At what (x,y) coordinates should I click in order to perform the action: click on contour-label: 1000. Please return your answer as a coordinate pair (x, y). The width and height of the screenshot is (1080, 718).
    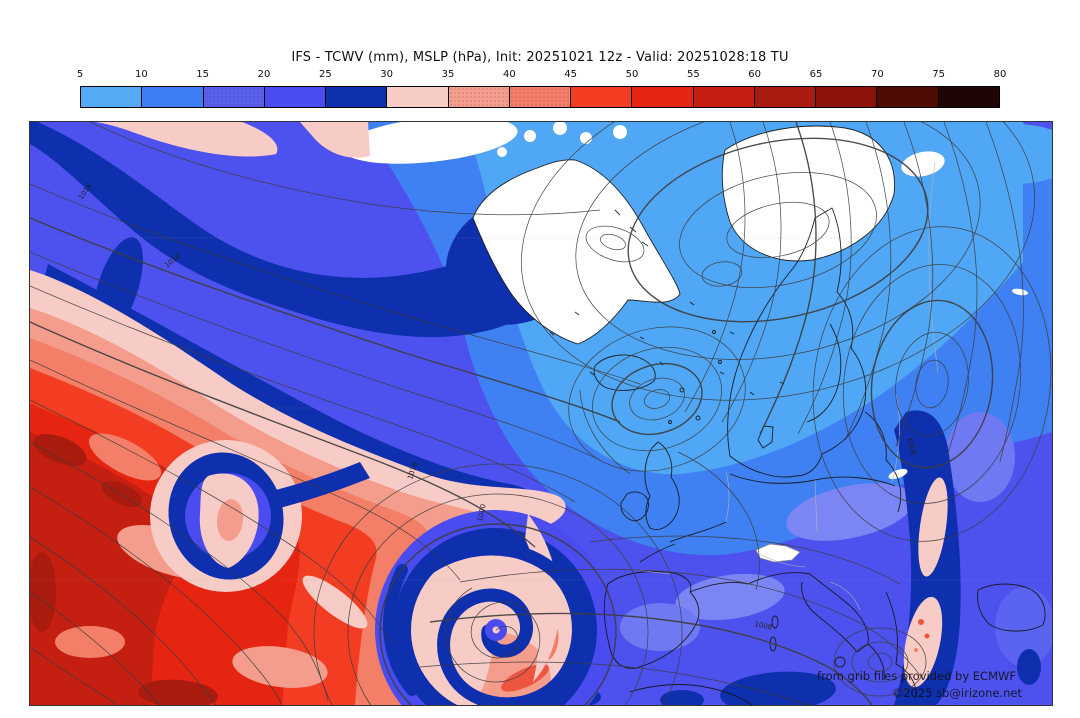
    Looking at the image, I should click on (482, 512).